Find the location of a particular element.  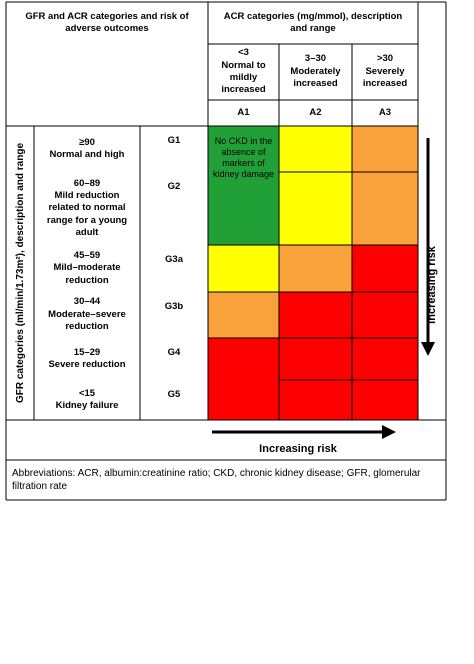

column-header: <3 Normal to mildly increased is located at coordinates (243, 72).